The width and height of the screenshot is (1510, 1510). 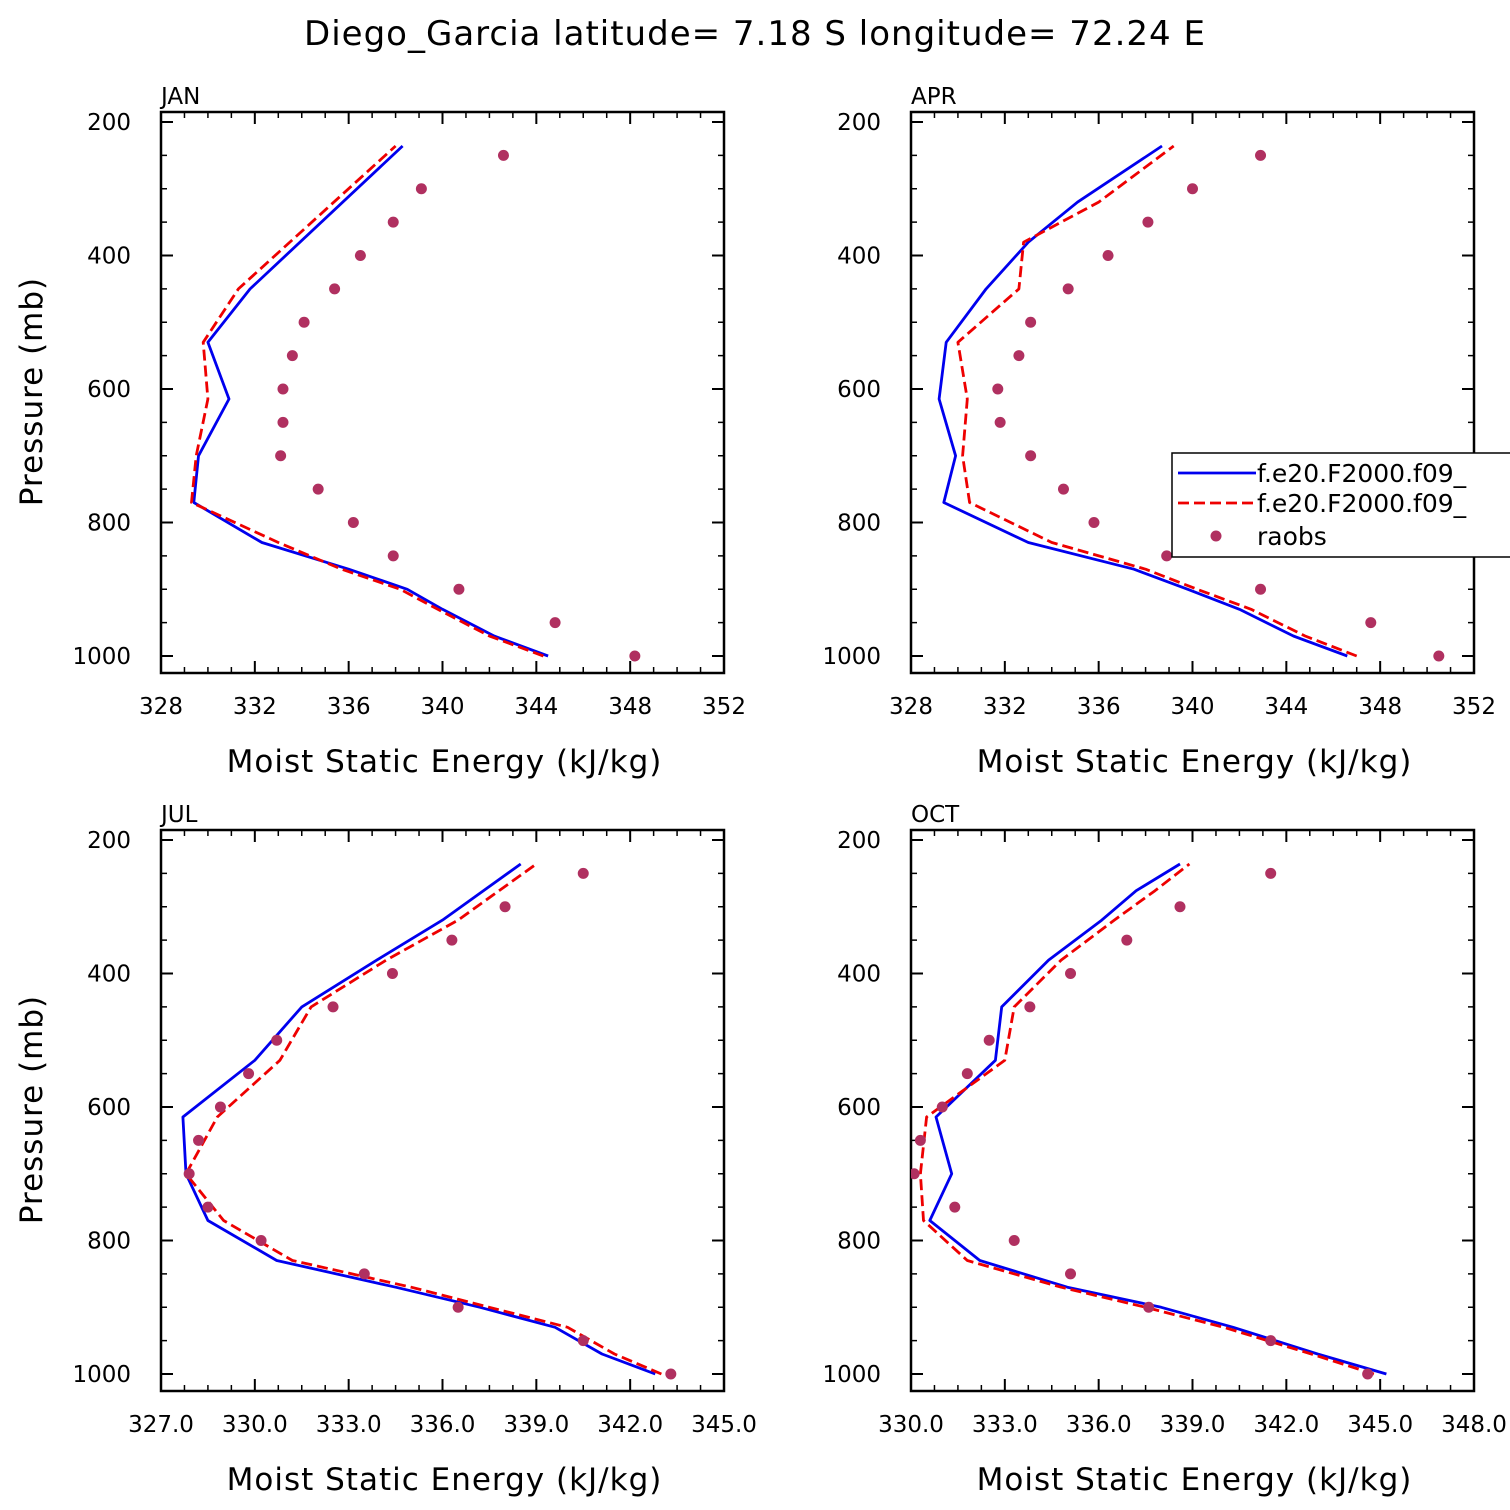 I want to click on x-tick-label: 345.0, so click(x=724, y=1425).